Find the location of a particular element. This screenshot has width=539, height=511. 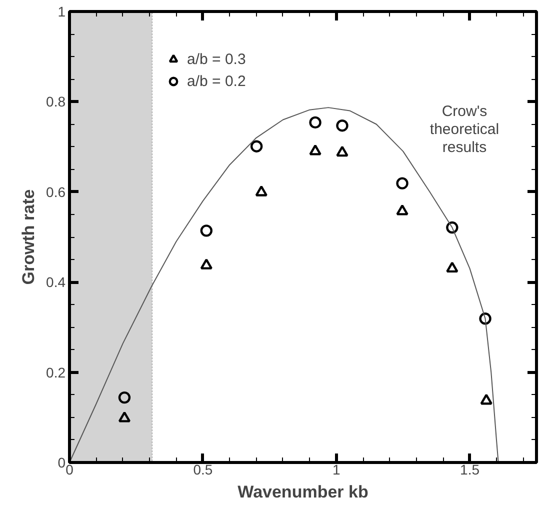

legend-label: a/b = 0.3 is located at coordinates (216, 59).